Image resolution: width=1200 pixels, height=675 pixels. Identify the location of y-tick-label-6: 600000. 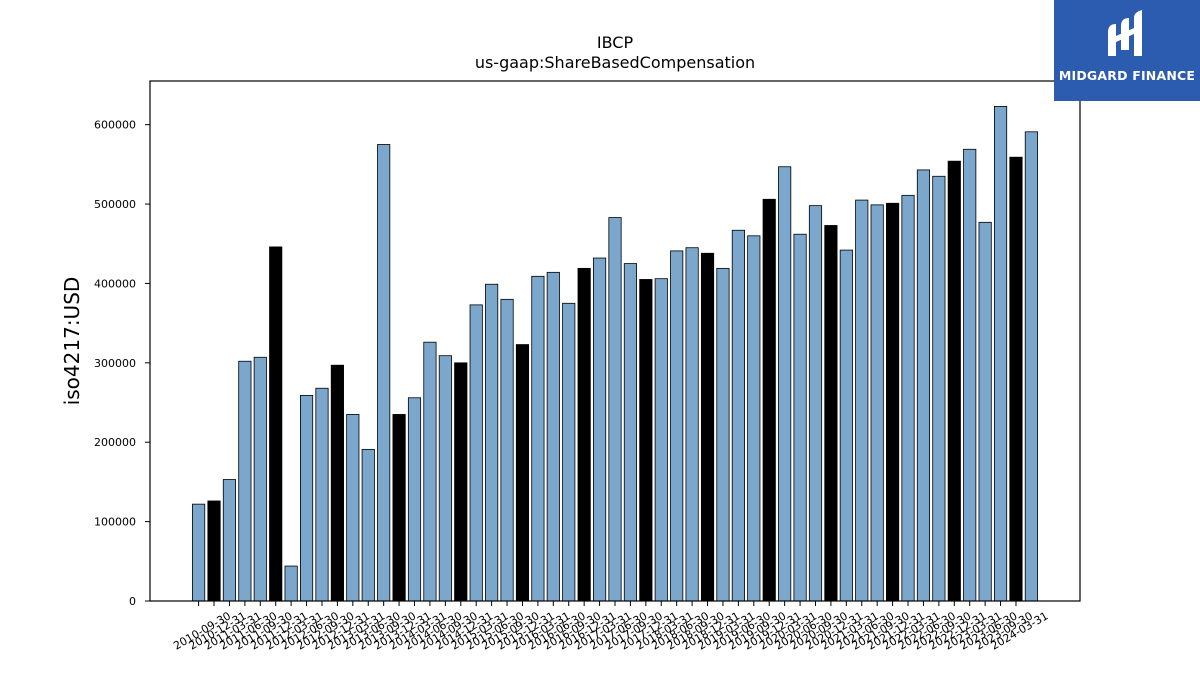
(115, 125).